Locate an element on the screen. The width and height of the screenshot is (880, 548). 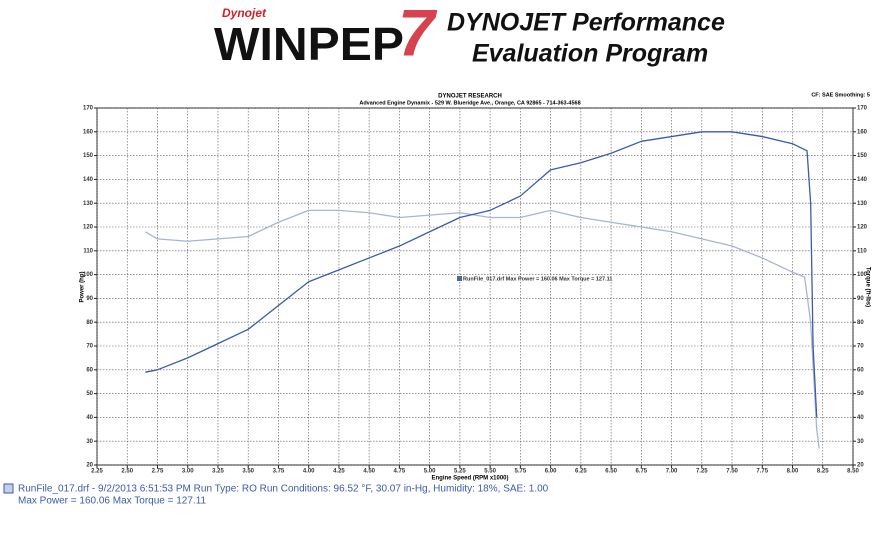
y2-tick-label: 20 is located at coordinates (860, 466).